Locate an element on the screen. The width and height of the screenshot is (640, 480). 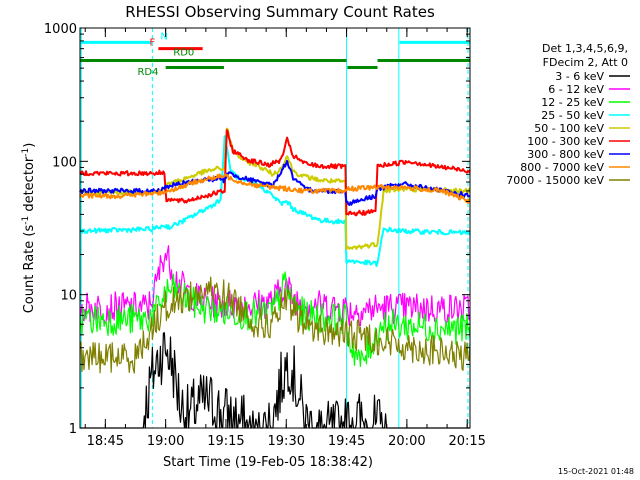
flag-annotation-1: F is located at coordinates (153, 43).